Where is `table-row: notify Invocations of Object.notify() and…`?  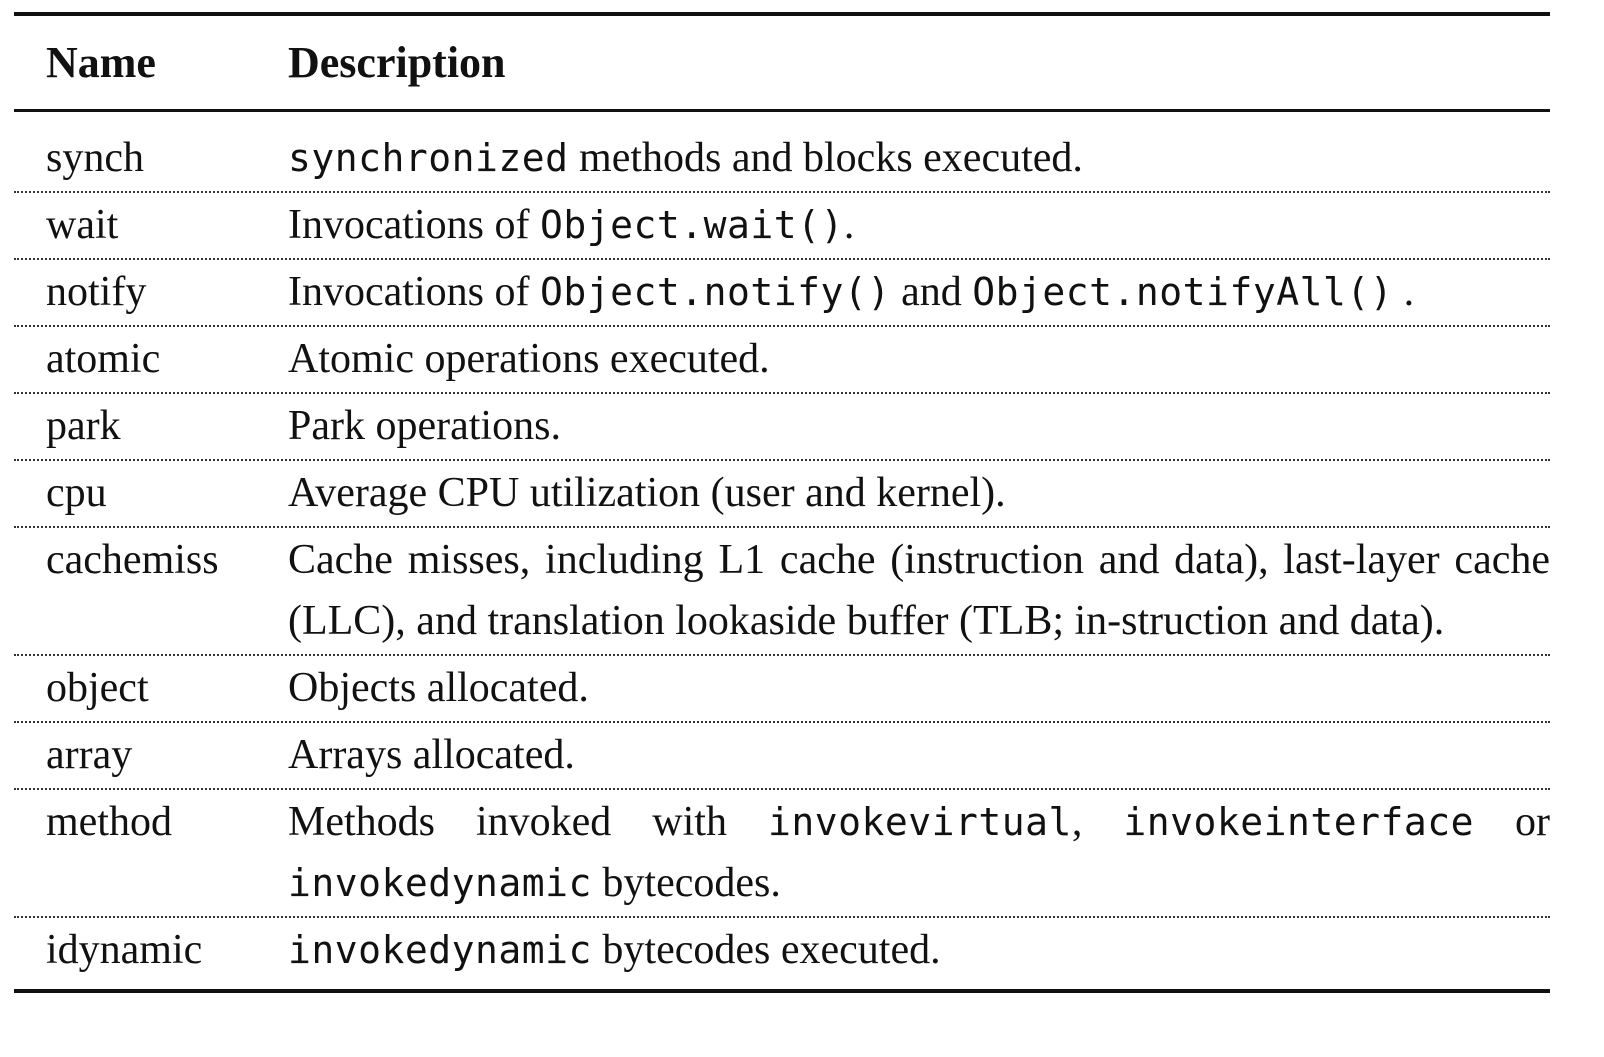 table-row: notify Invocations of Object.notify() and… is located at coordinates (782, 293).